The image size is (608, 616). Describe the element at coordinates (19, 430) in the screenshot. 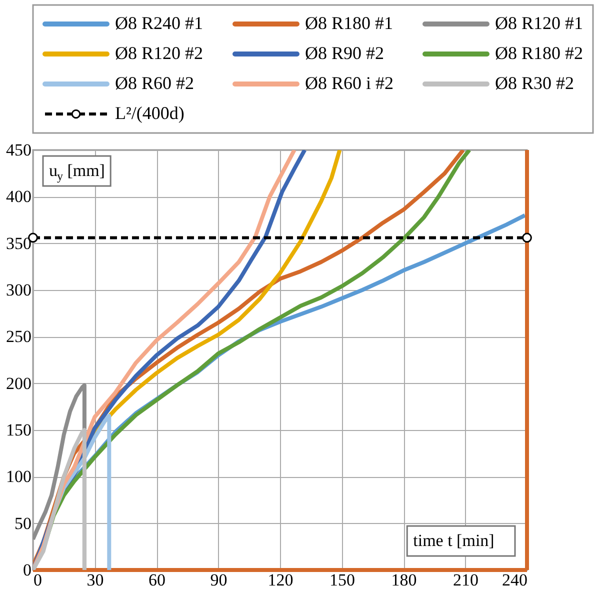

I see `y-tick-label: 150` at that location.